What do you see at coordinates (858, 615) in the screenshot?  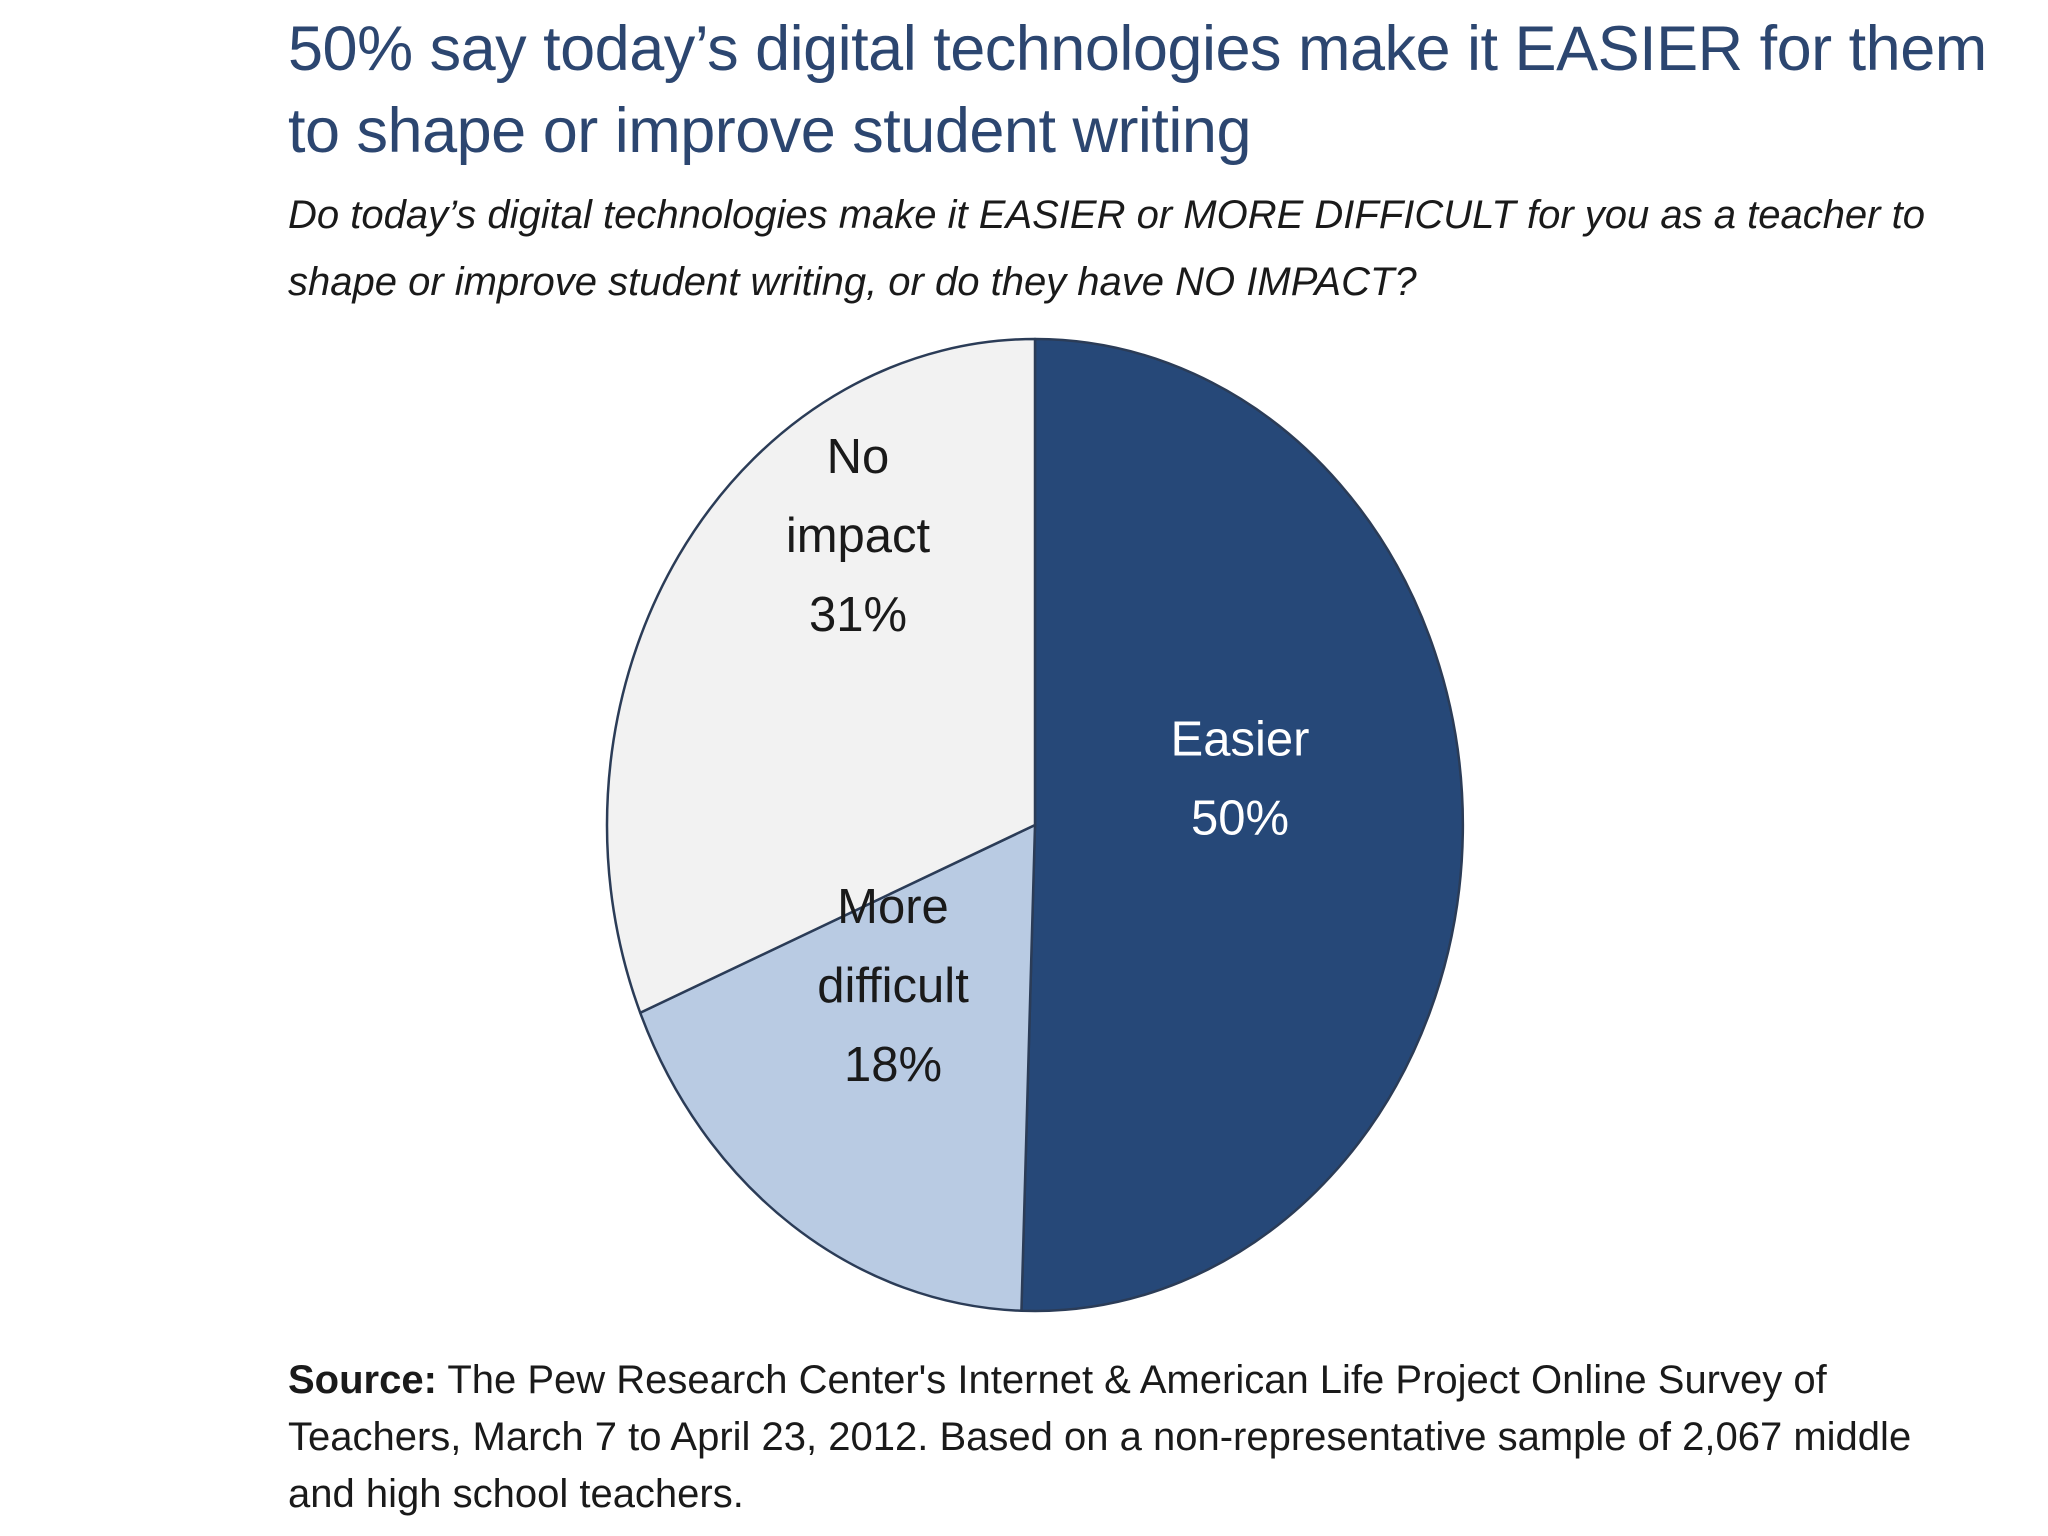 I see `slice-value-label: 31%` at bounding box center [858, 615].